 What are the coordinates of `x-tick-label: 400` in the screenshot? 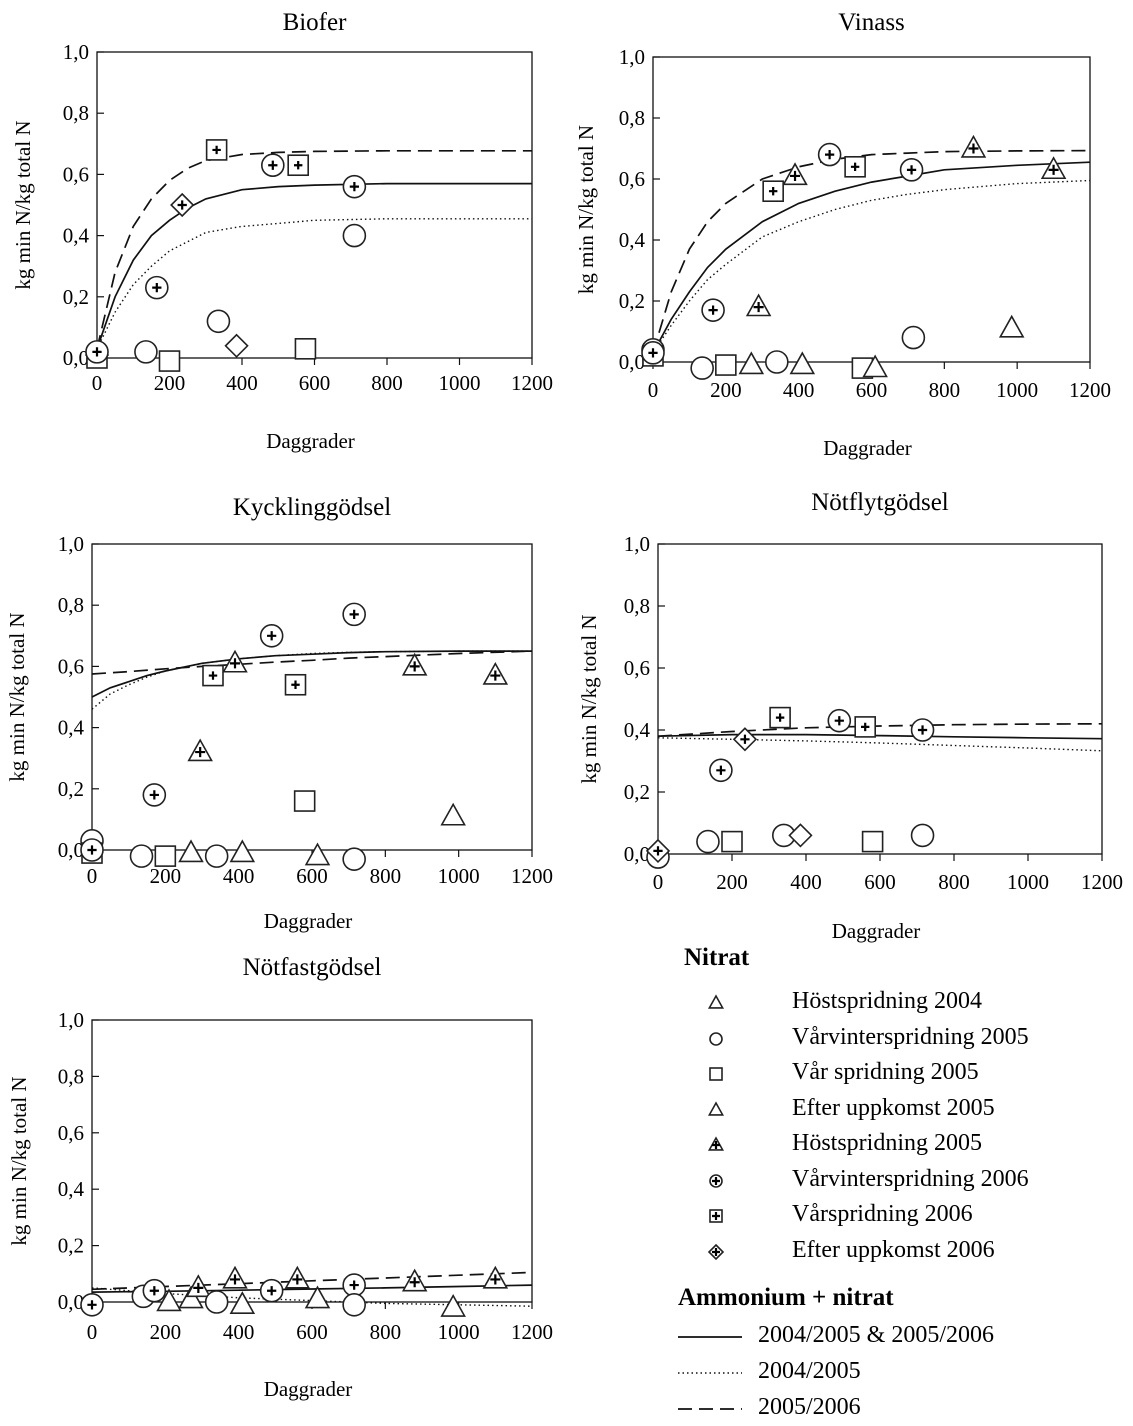 It's located at (239, 1332).